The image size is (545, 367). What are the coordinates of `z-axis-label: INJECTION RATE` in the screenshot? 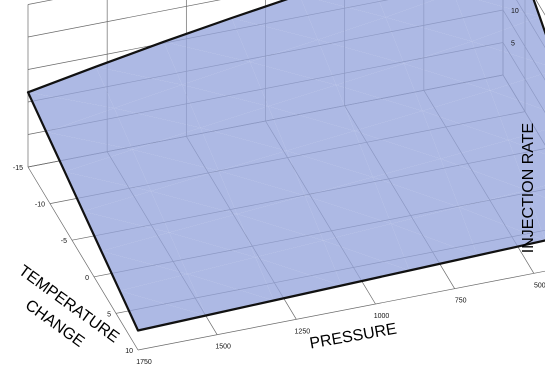 It's located at (528, 188).